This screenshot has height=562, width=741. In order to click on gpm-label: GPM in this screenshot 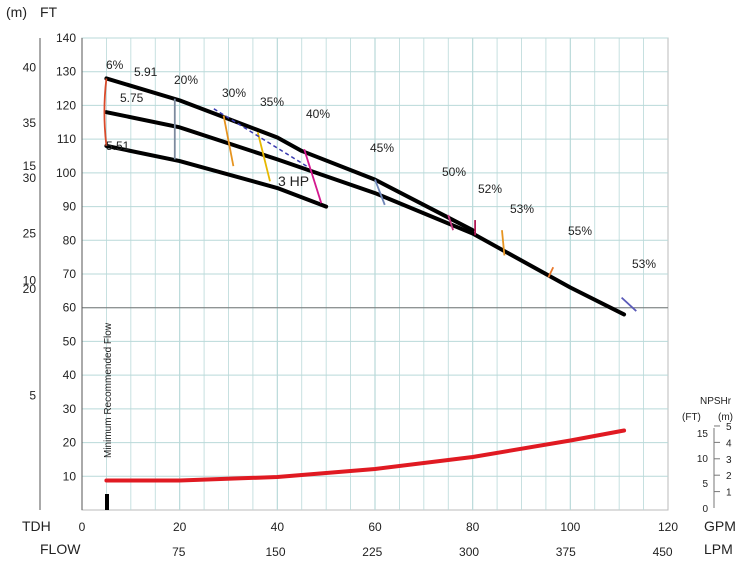, I will do `click(720, 526)`.